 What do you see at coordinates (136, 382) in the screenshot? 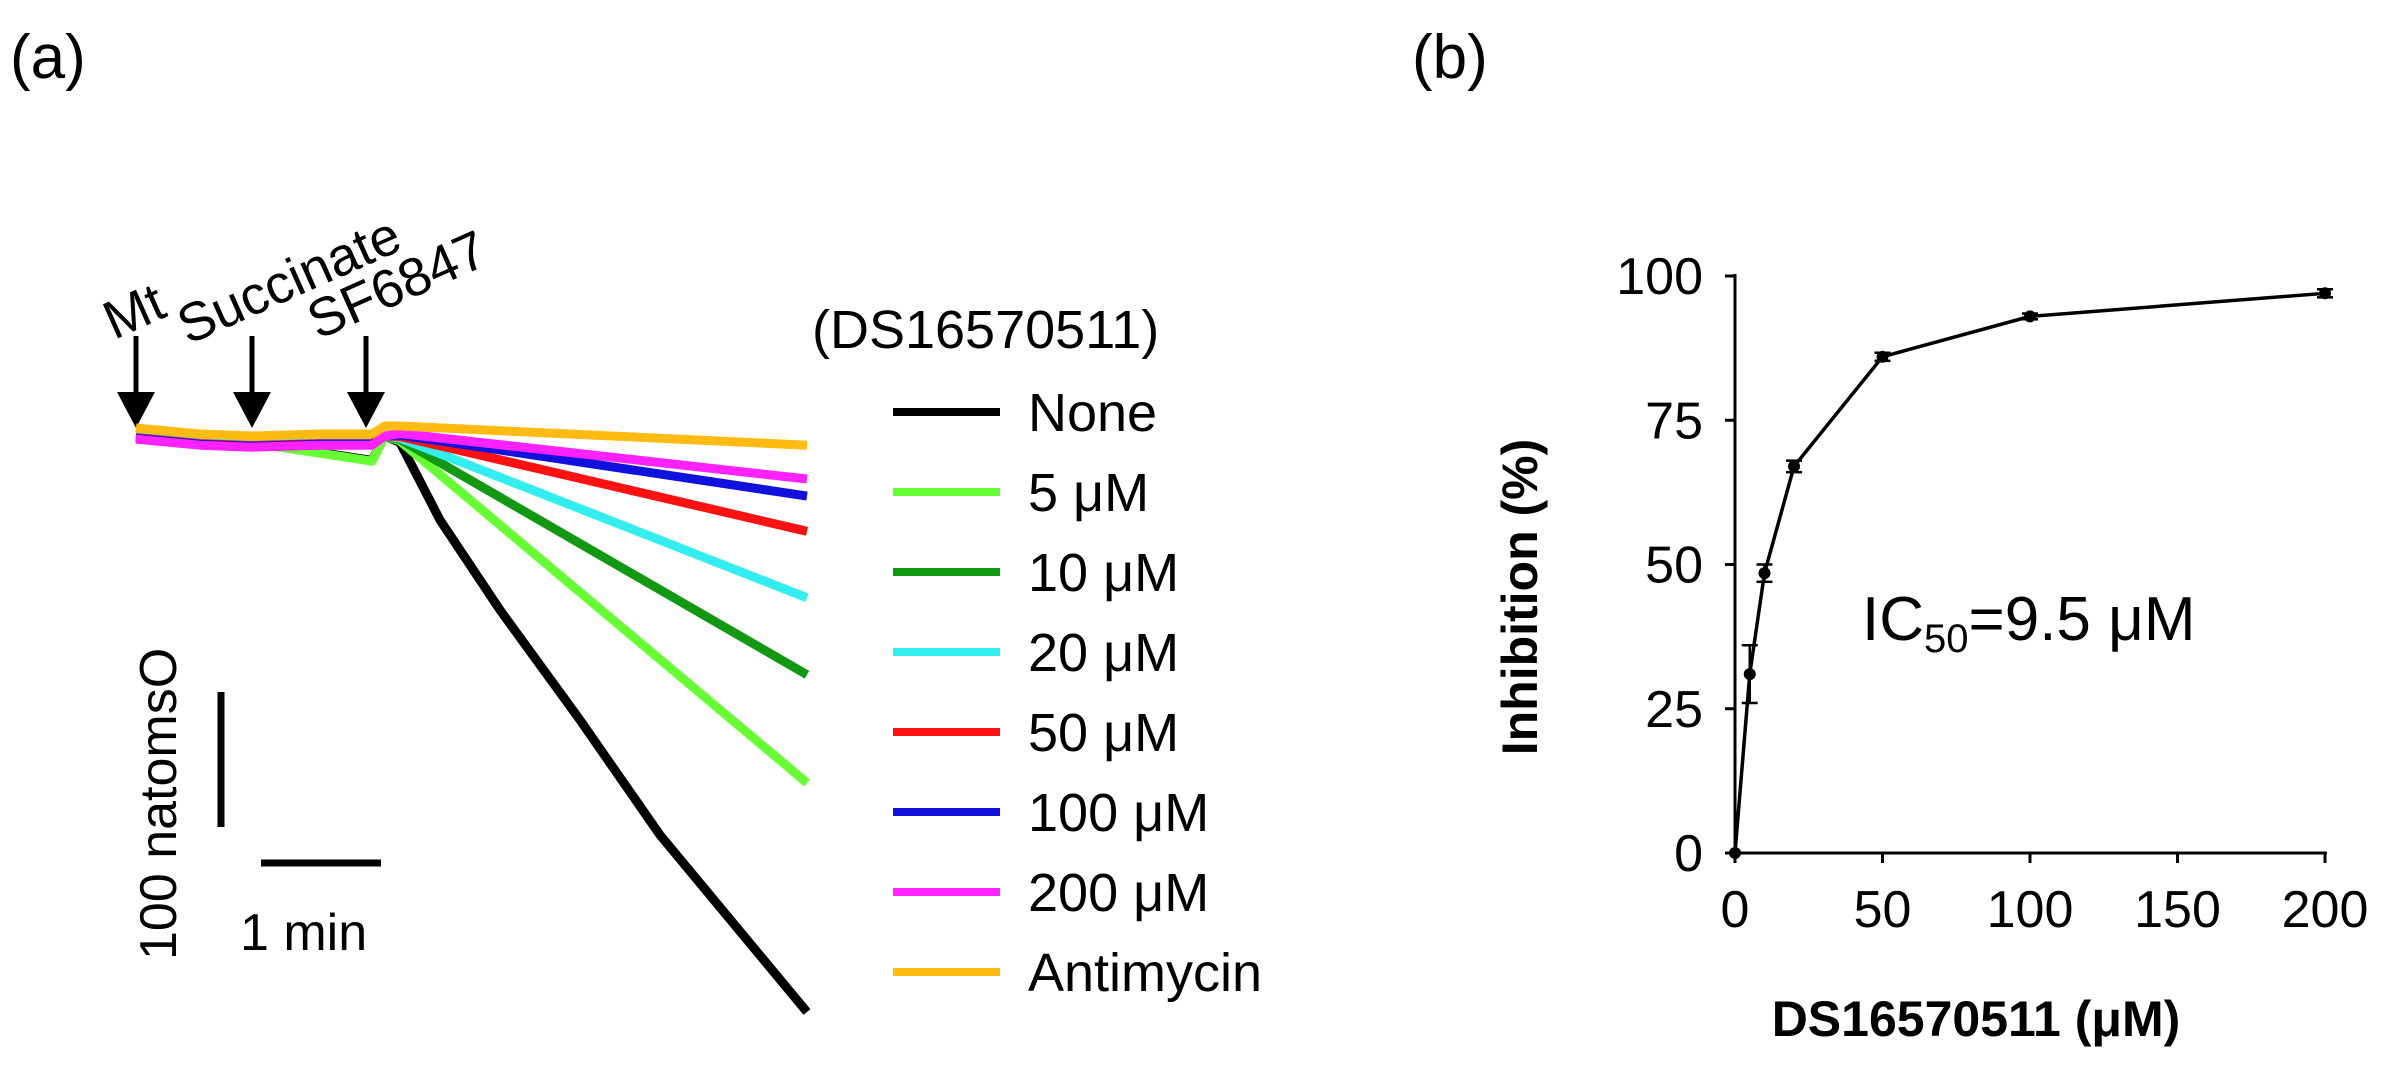
I see `arrow-mt-icon` at bounding box center [136, 382].